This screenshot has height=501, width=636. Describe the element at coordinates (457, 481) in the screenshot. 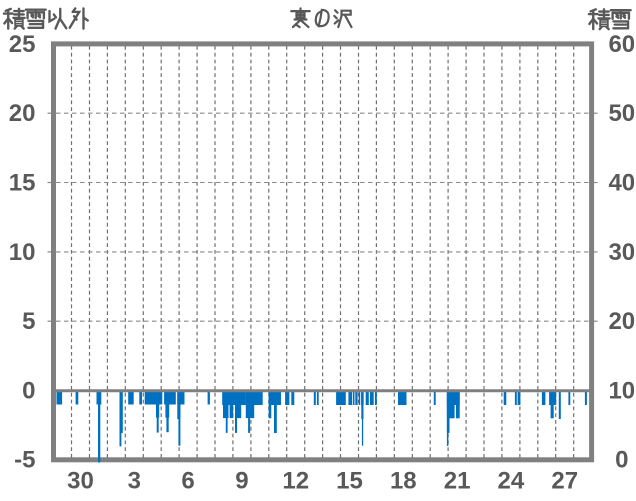

I see `svg-text: 21` at that location.